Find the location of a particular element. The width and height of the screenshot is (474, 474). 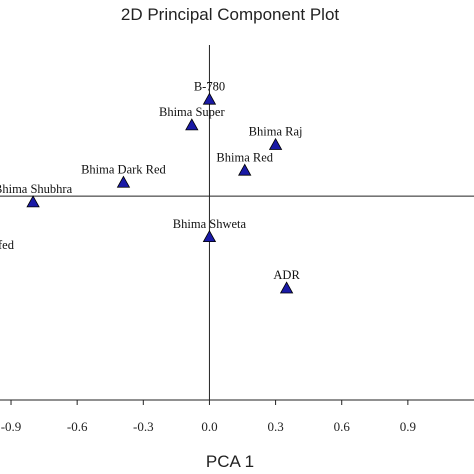

x-tick-label: -0.9 is located at coordinates (11, 426).